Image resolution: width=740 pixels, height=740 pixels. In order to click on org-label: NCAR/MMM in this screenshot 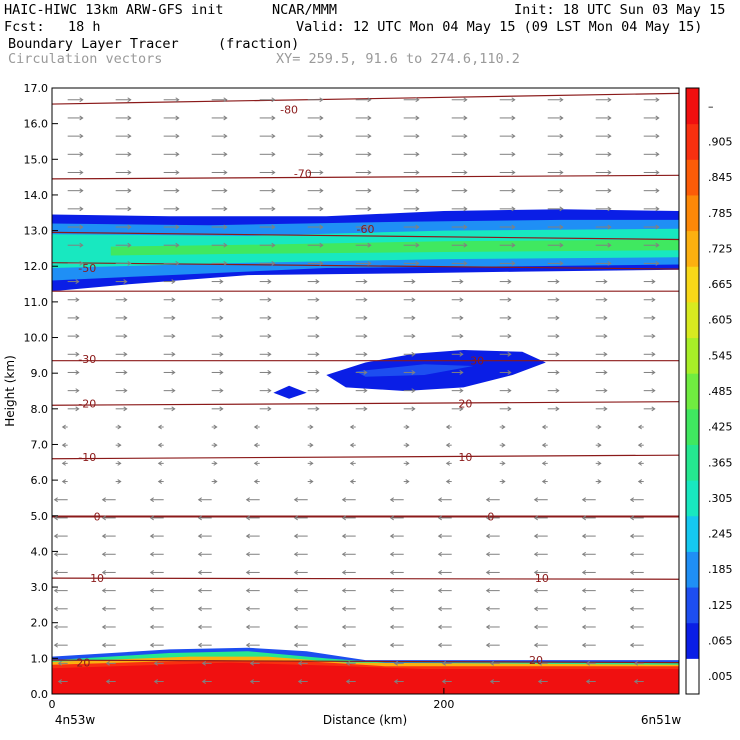, I will do `click(305, 10)`.